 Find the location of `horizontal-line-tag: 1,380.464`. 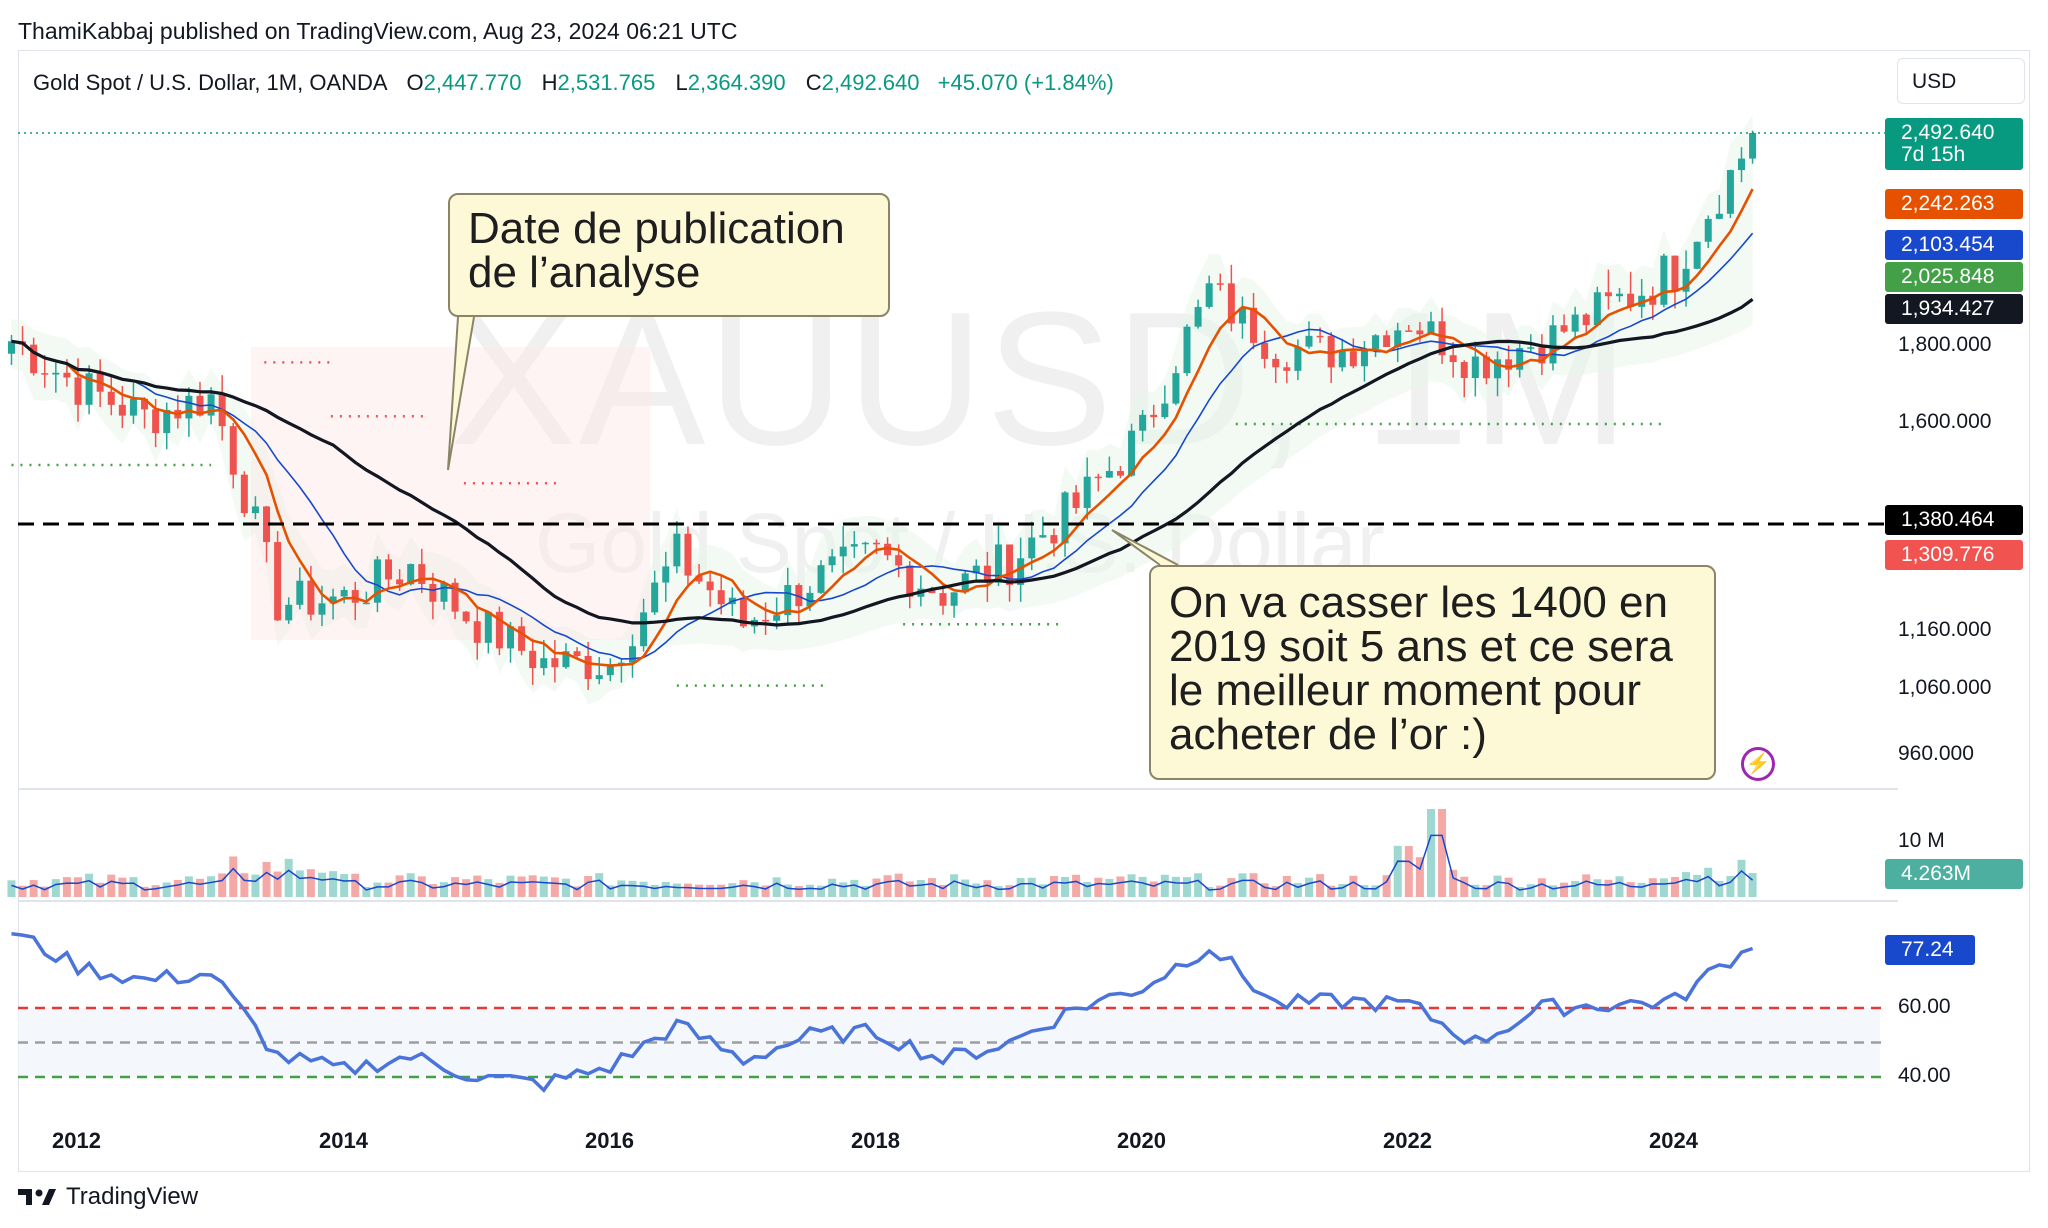

horizontal-line-tag: 1,380.464 is located at coordinates (1954, 520).